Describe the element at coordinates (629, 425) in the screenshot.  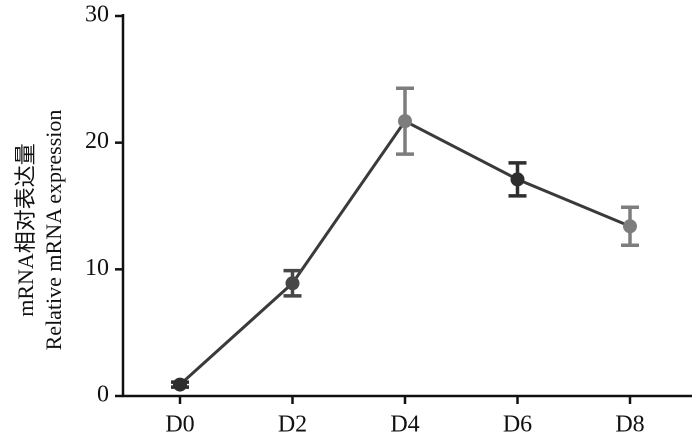
I see `x-tick-label: D8` at that location.